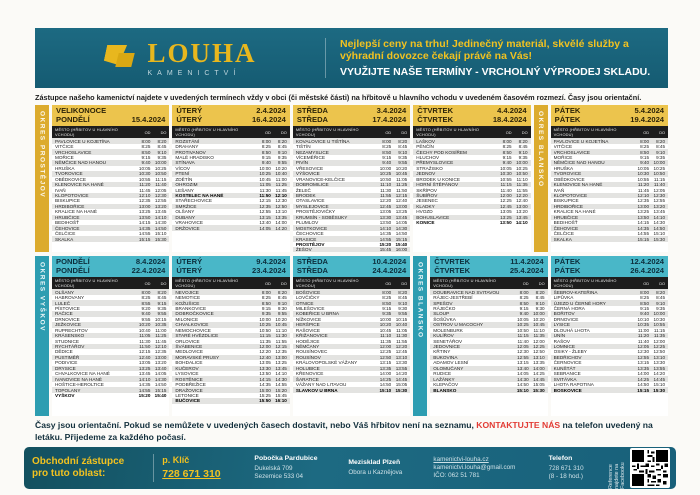 The width and height of the screenshot is (700, 495). Describe the element at coordinates (489, 267) in the screenshot. I see `day-column-header: ČTVRTEK 11.4.2024 ČTVRTEK 25.4.2024` at that location.